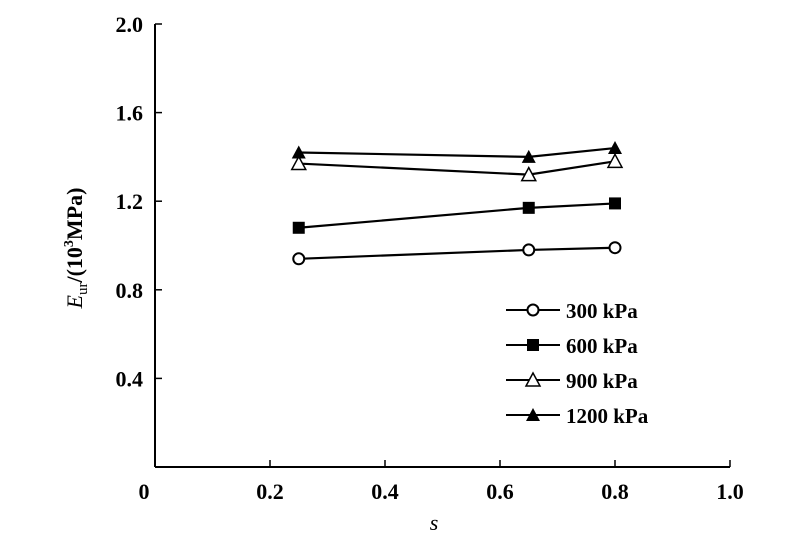  What do you see at coordinates (434, 522) in the screenshot?
I see `x-axis-label: s` at bounding box center [434, 522].